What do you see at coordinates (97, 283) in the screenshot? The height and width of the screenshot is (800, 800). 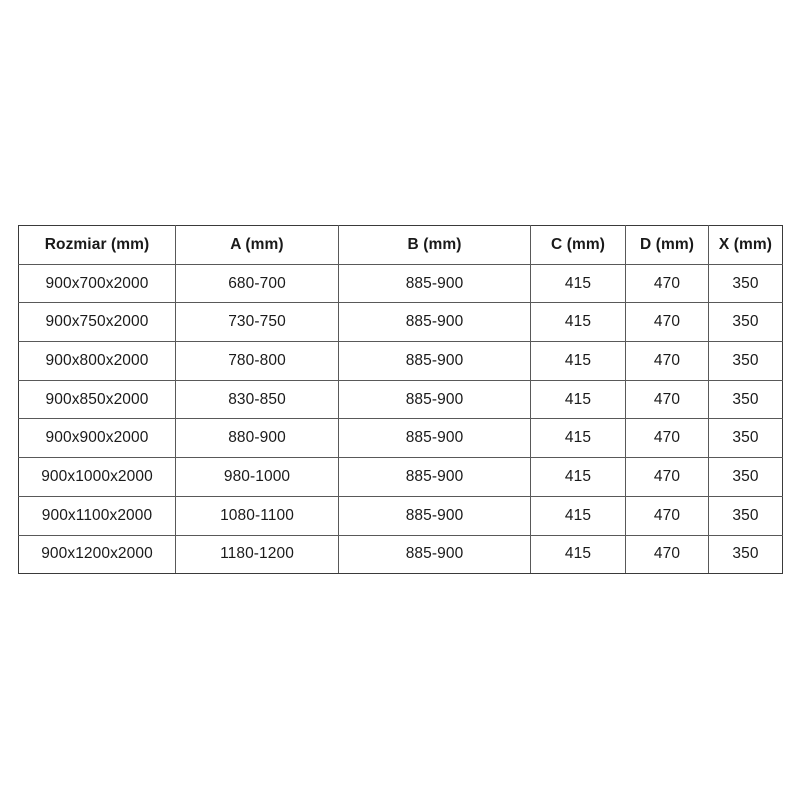 I see `cell-size: 900x700x2000` at bounding box center [97, 283].